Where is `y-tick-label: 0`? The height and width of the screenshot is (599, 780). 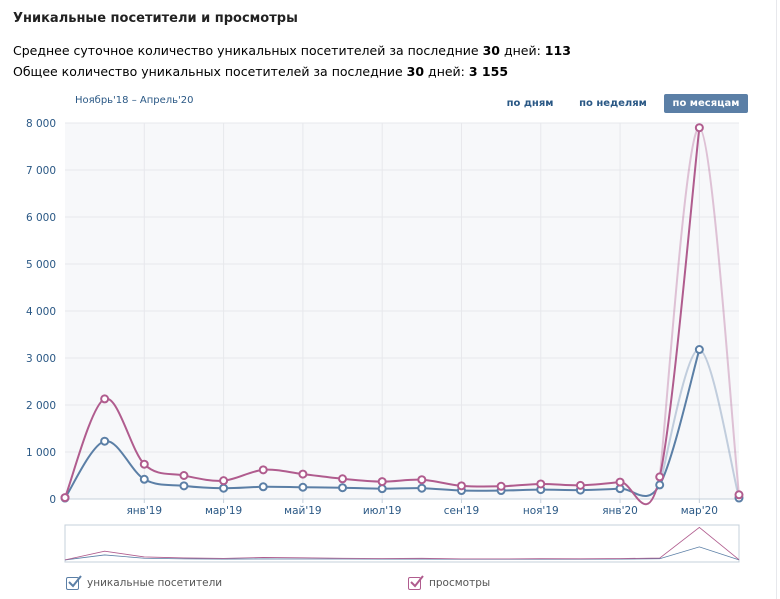 y-tick-label: 0 is located at coordinates (52, 500).